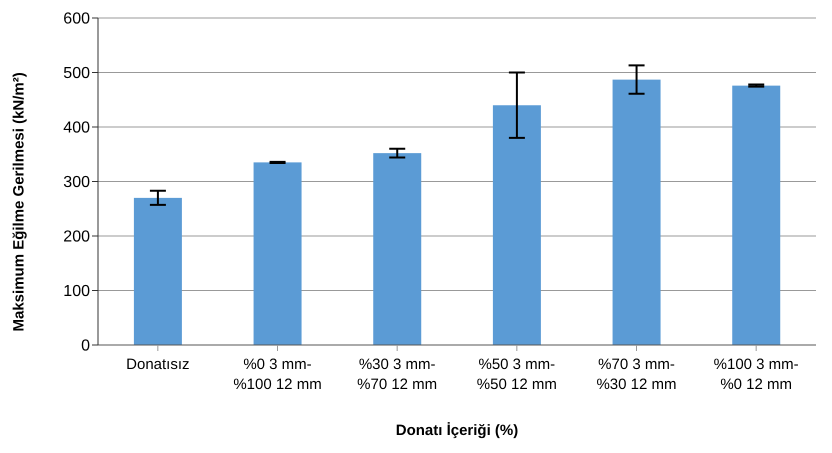  I want to click on y-tick-label: 200, so click(76, 237).